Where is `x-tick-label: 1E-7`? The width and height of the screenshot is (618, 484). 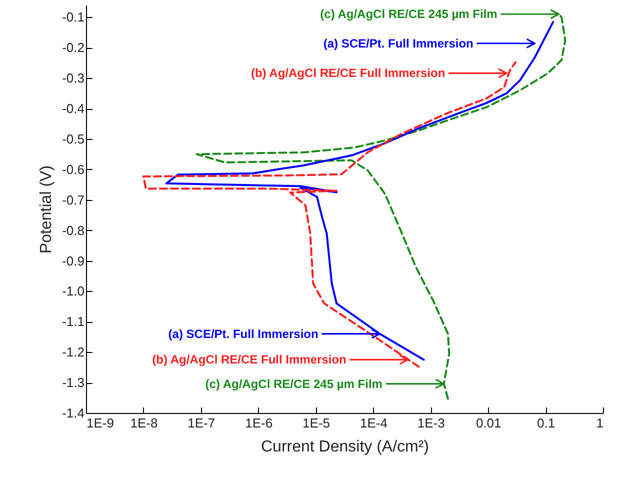 x-tick-label: 1E-7 is located at coordinates (202, 423).